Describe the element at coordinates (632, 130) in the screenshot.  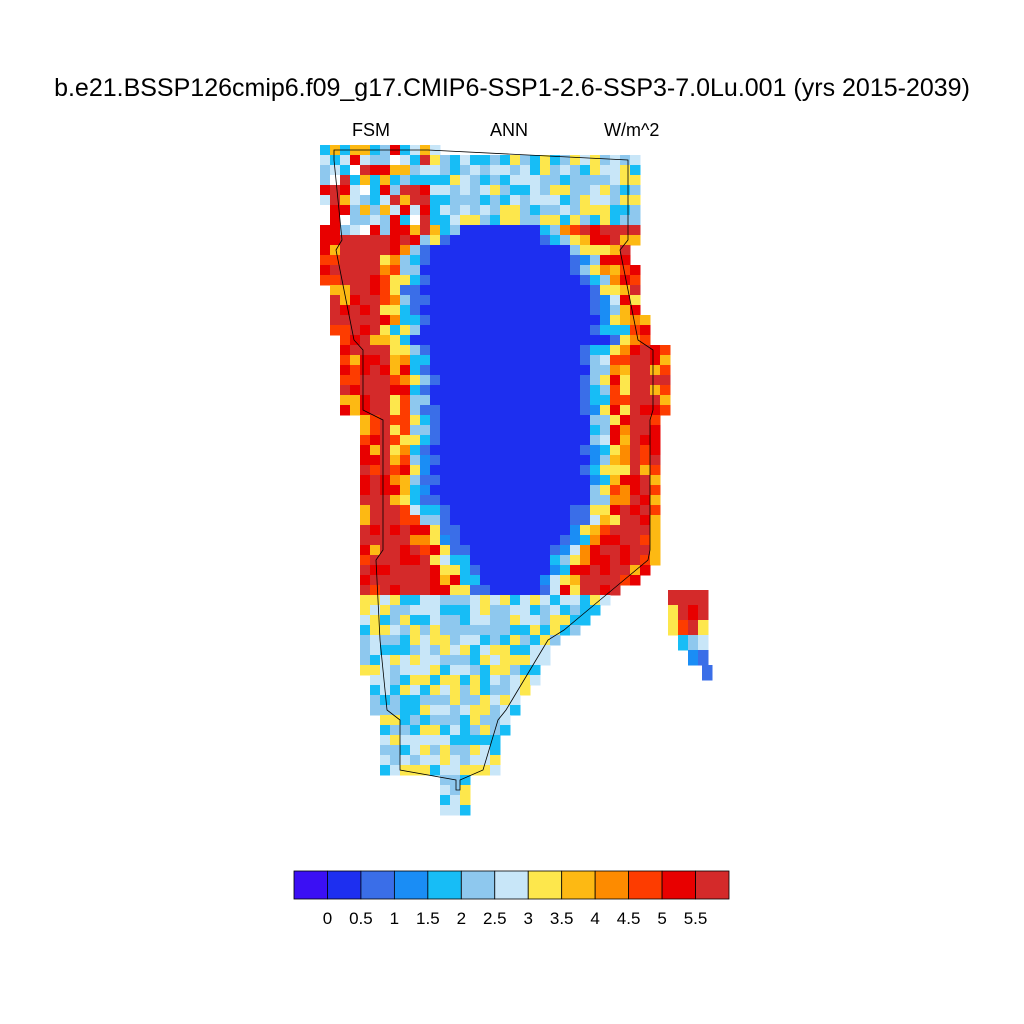
I see `units-label: W/m^2` at that location.